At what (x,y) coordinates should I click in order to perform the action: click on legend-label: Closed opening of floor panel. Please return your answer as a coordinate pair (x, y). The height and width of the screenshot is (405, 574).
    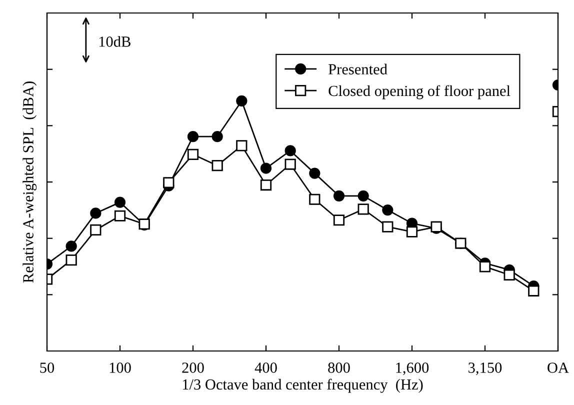
    Looking at the image, I should click on (419, 92).